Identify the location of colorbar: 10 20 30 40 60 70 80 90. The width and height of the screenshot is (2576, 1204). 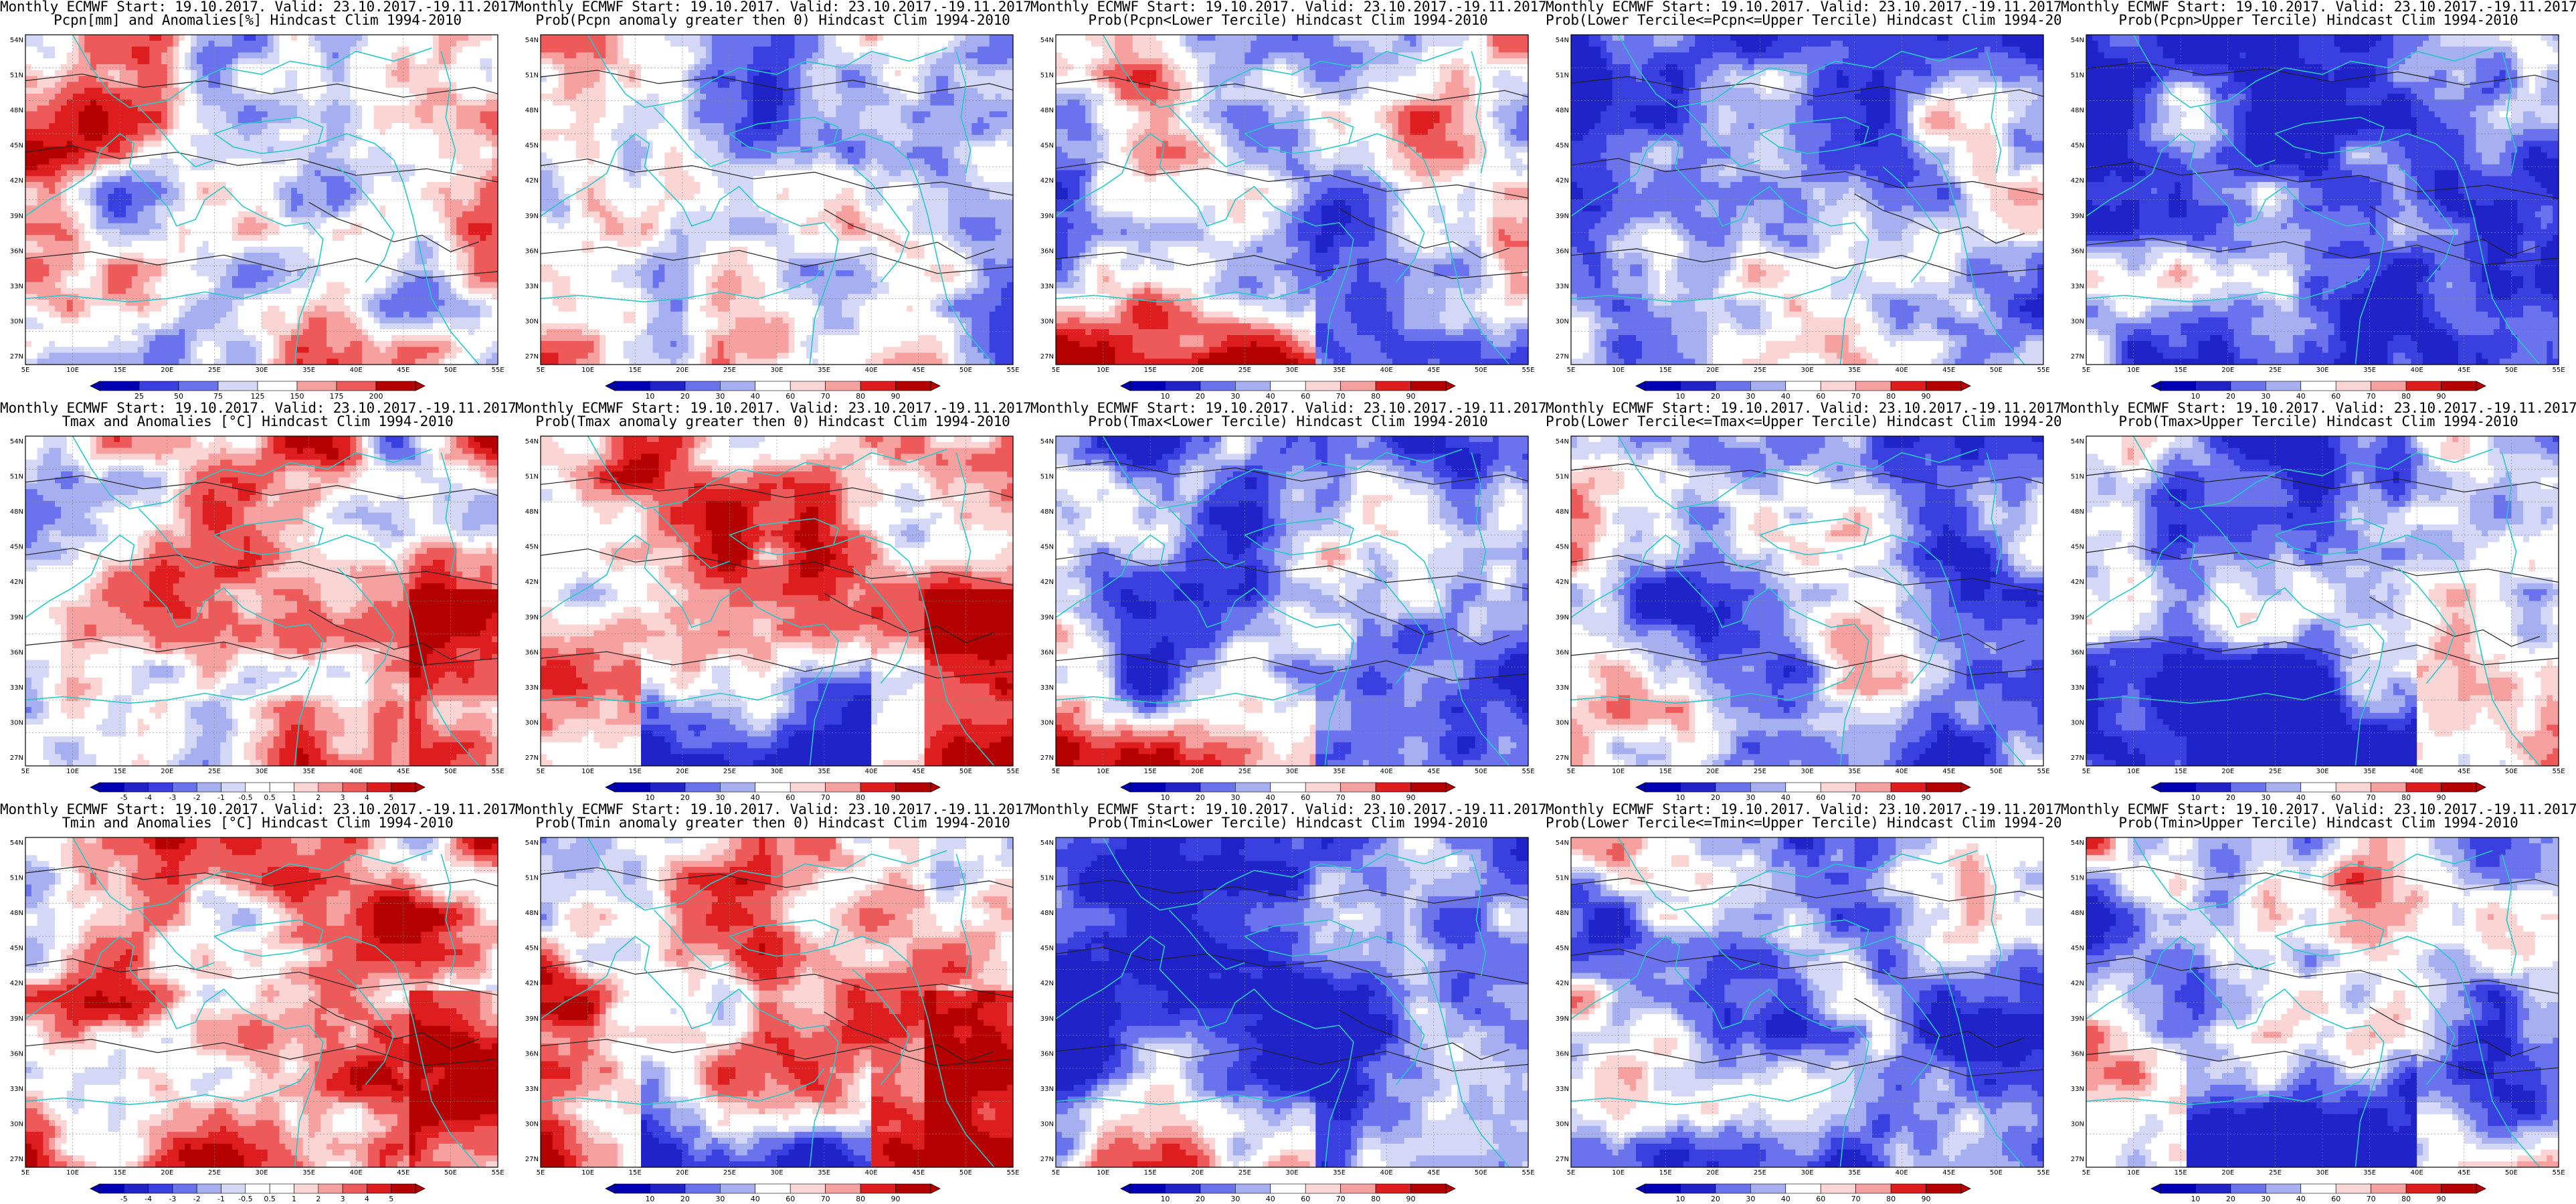
(1803, 1193).